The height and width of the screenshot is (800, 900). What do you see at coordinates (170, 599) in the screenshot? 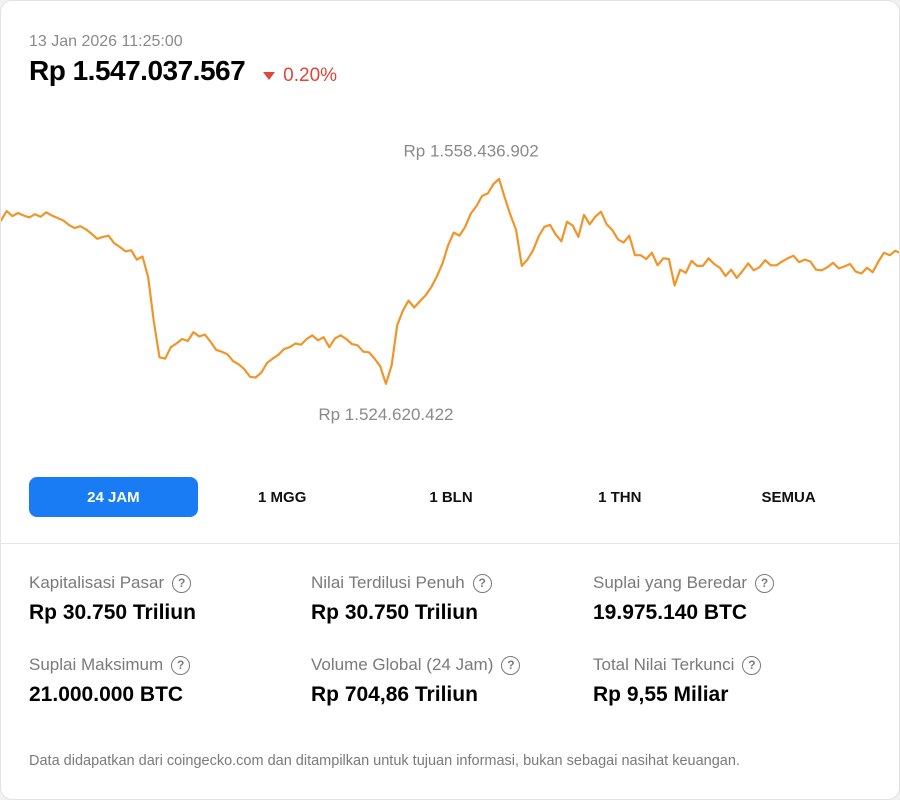
I see `stat-item: Kapitalisasi Pasar? Rp 30.750 Triliun` at bounding box center [170, 599].